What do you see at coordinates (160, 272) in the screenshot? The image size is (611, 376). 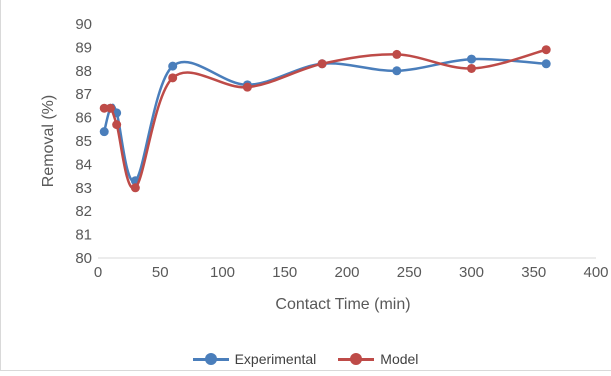 I see `x-tick-label: 50` at bounding box center [160, 272].